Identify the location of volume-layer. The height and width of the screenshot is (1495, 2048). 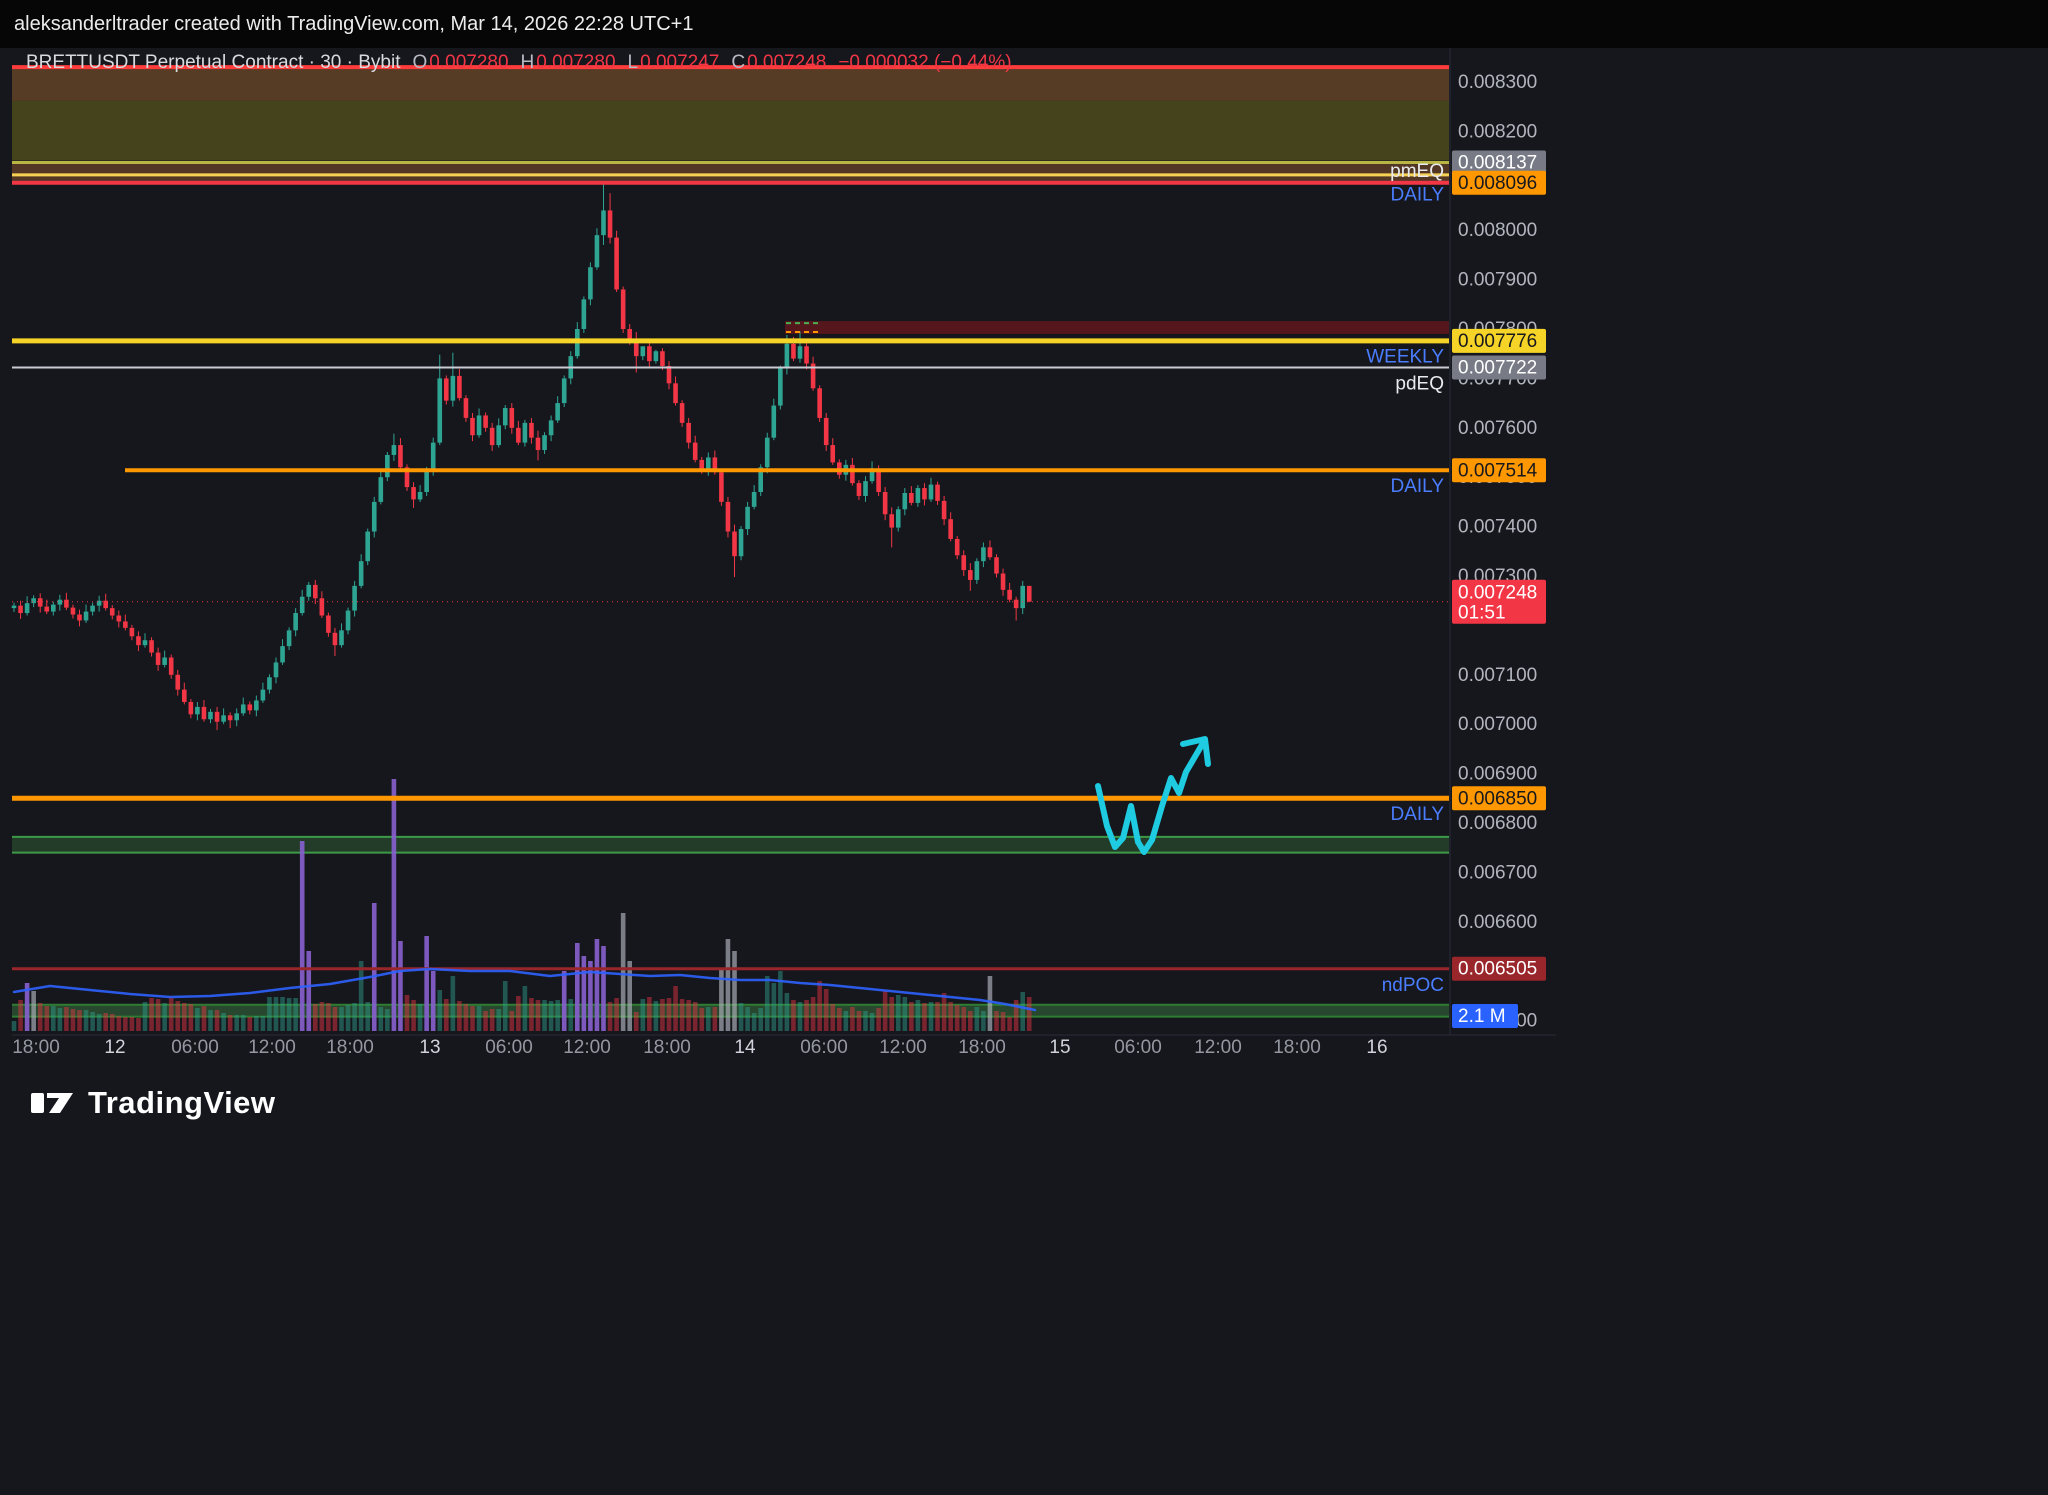
(521, 905).